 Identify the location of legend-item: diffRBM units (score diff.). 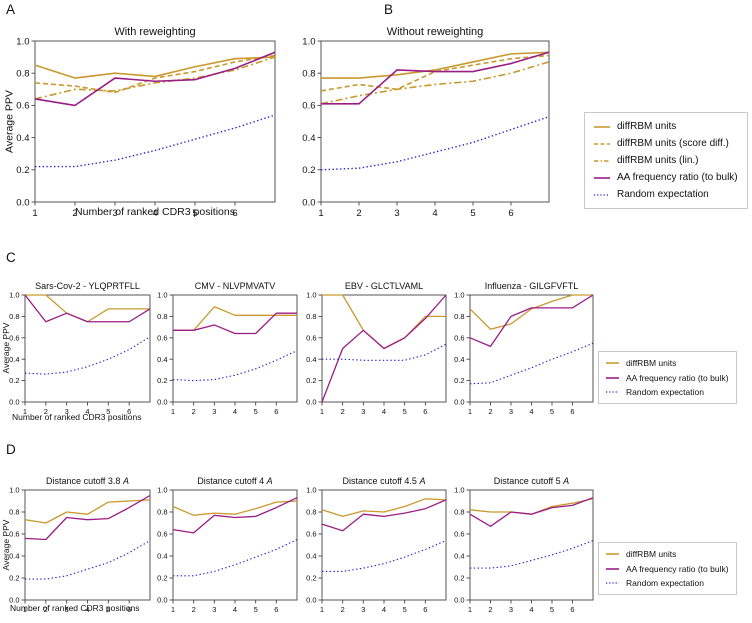
(666, 143).